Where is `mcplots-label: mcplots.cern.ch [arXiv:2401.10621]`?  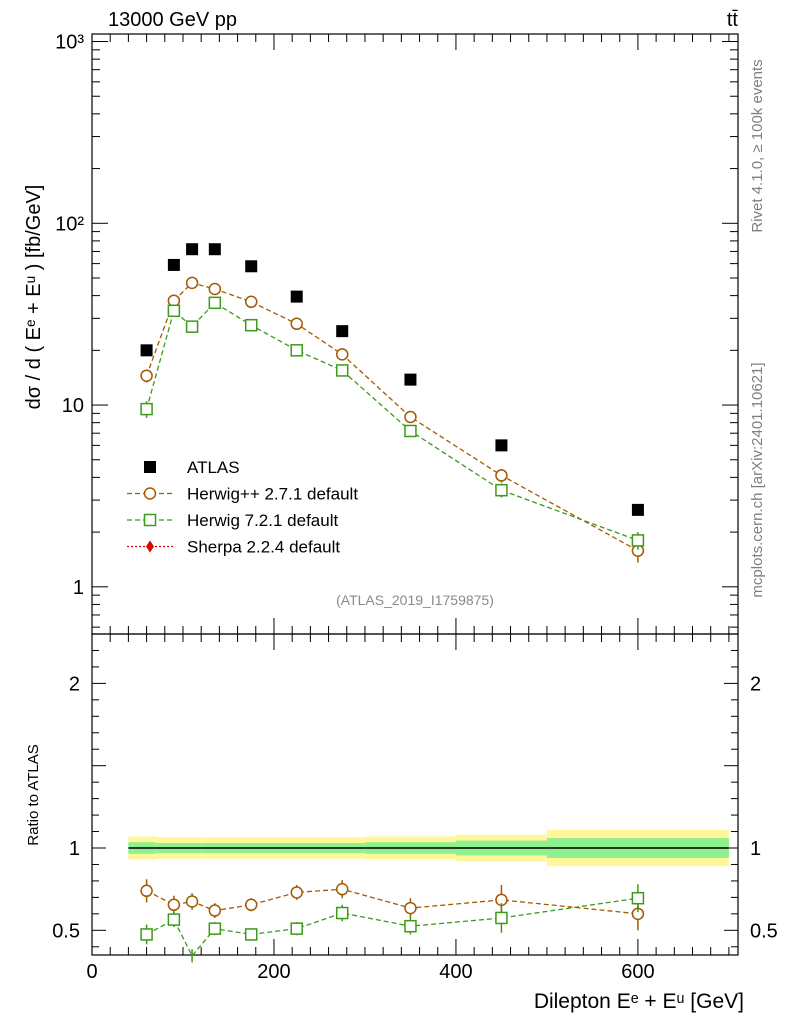 mcplots-label: mcplots.cern.ch [arXiv:2401.10621] is located at coordinates (757, 479).